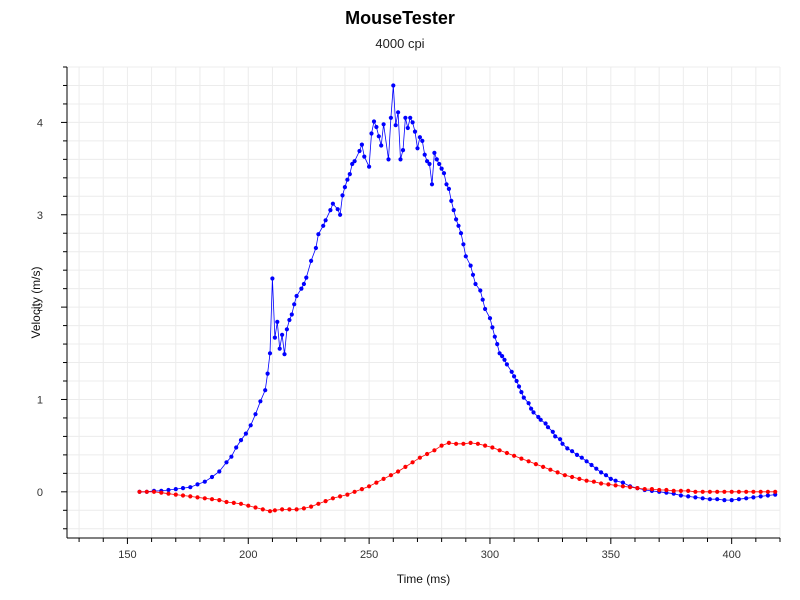 The height and width of the screenshot is (600, 800). I want to click on x-tick-label: 400, so click(731, 555).